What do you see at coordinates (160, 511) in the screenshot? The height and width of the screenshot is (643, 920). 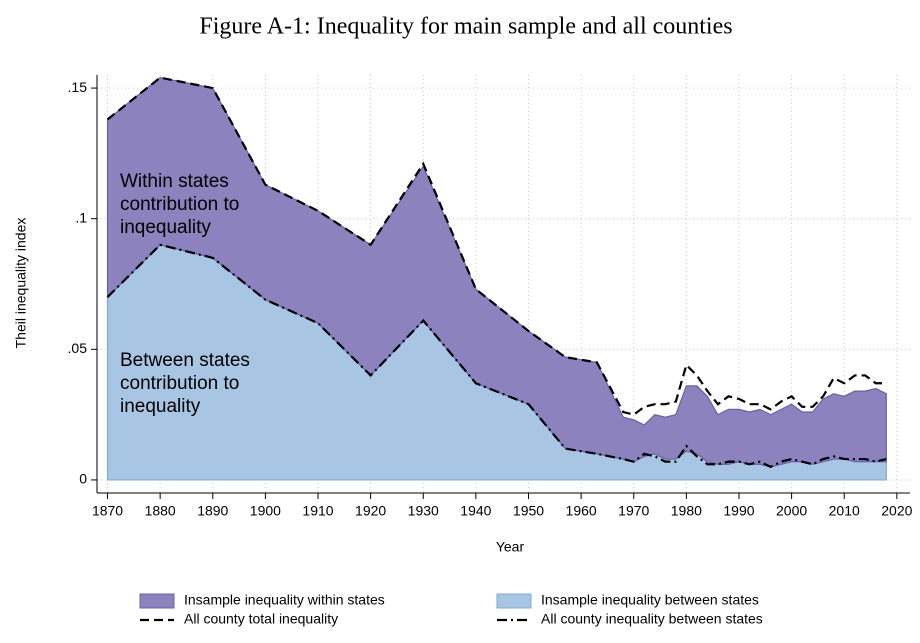 I see `x-tick-label: 1880` at bounding box center [160, 511].